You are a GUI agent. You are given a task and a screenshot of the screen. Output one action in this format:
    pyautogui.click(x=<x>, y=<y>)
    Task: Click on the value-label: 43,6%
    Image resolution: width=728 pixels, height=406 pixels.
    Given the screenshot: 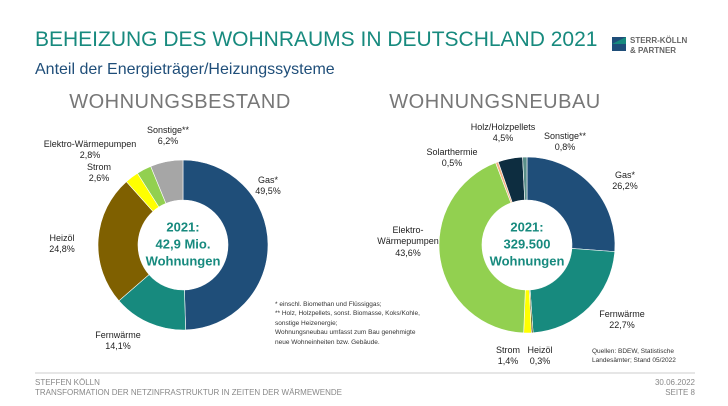 What is the action you would take?
    pyautogui.click(x=408, y=252)
    